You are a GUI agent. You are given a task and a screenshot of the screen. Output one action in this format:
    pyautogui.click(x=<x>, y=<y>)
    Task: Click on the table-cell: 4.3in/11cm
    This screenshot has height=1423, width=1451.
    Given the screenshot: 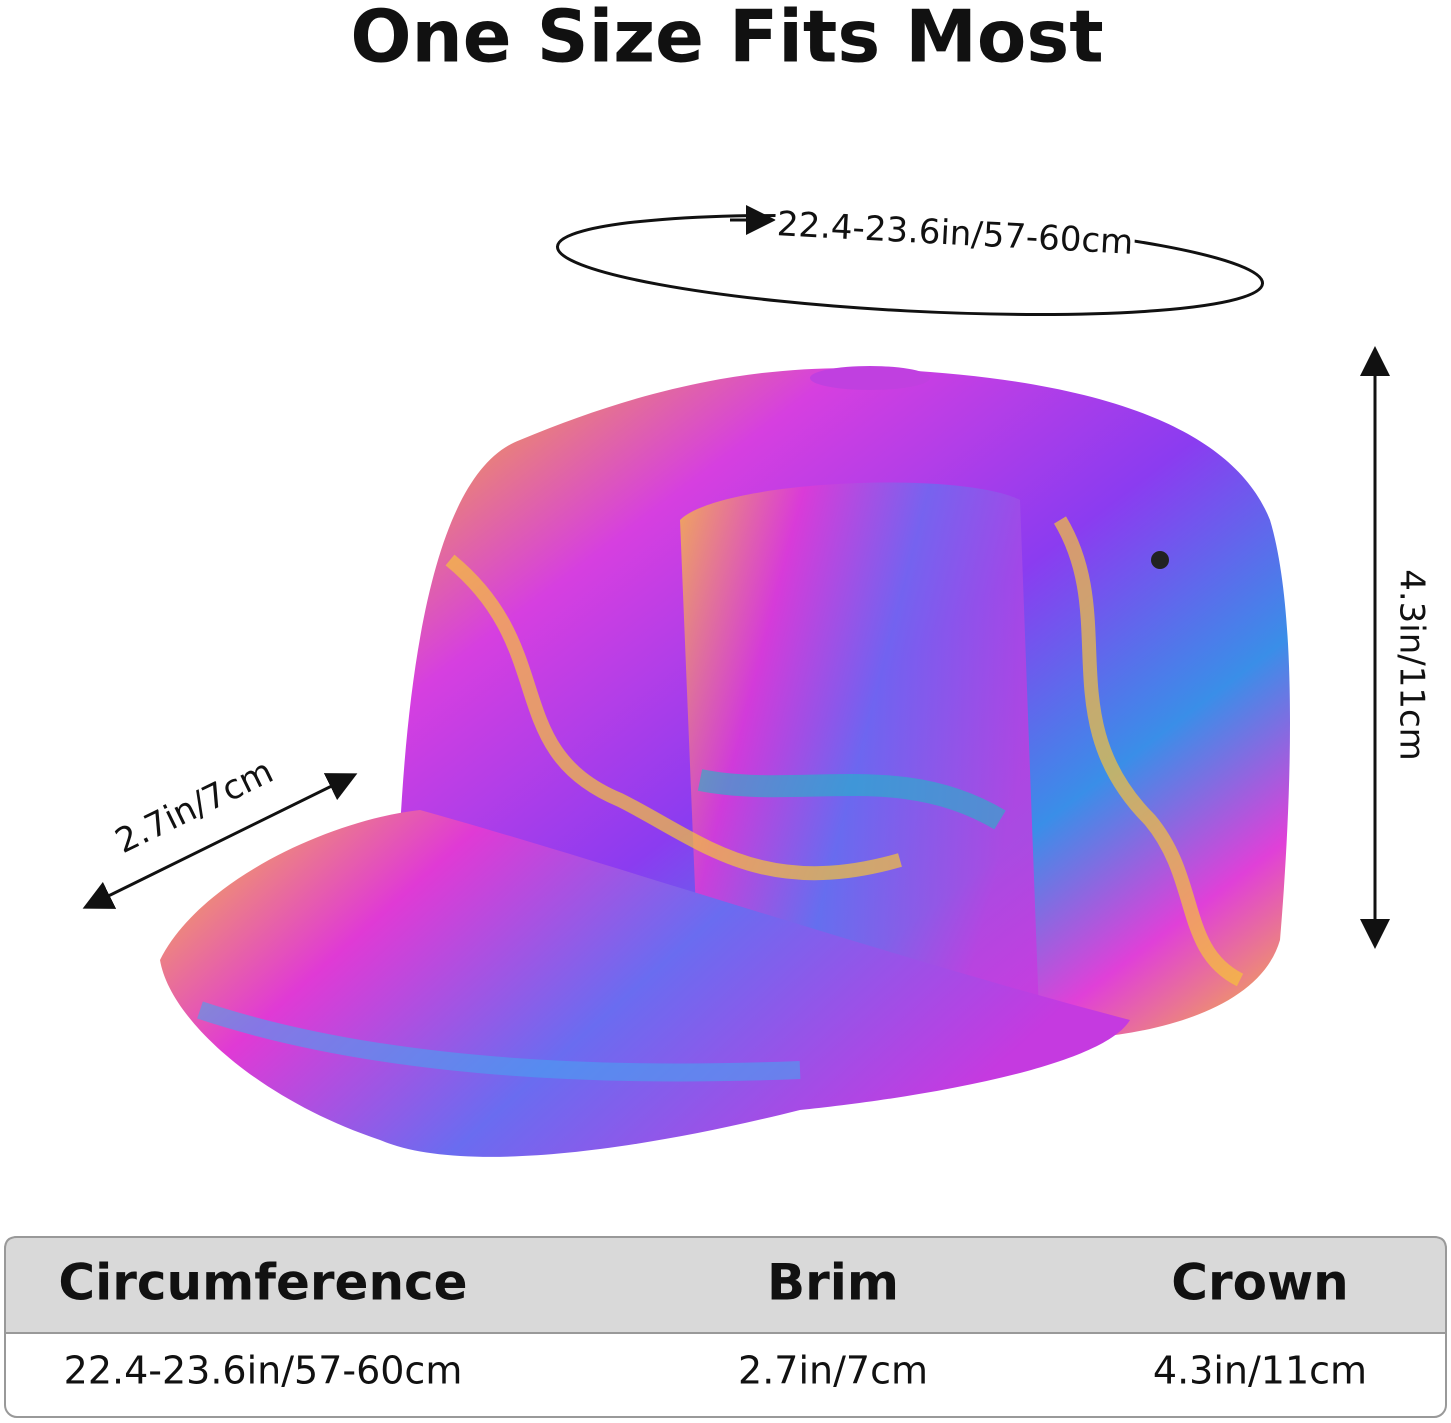 What is the action you would take?
    pyautogui.click(x=1260, y=1371)
    